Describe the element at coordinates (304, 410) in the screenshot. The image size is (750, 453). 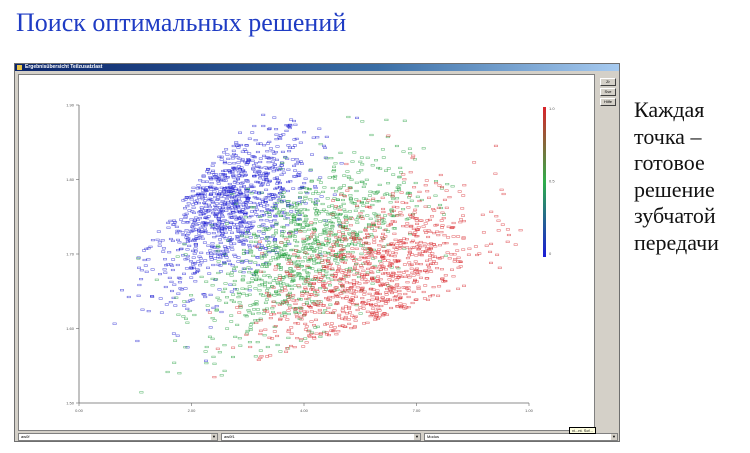
I see `x-tick-label: 4.00` at that location.